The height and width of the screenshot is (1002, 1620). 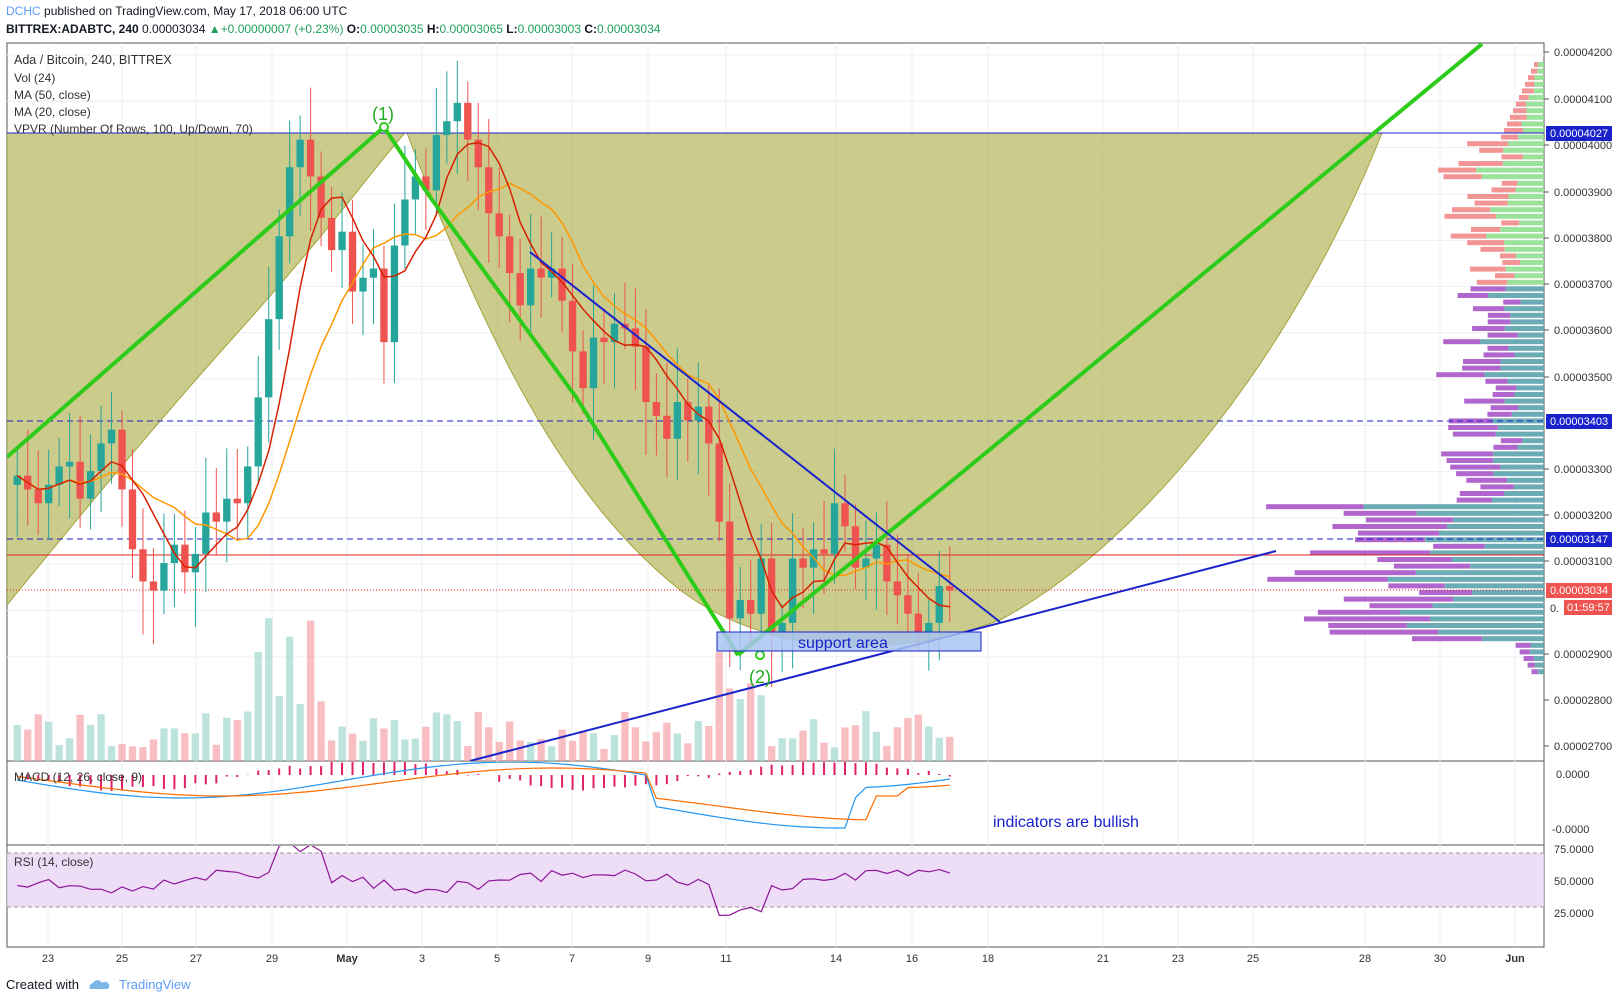 What do you see at coordinates (836, 959) in the screenshot?
I see `time-axis-label: 14` at bounding box center [836, 959].